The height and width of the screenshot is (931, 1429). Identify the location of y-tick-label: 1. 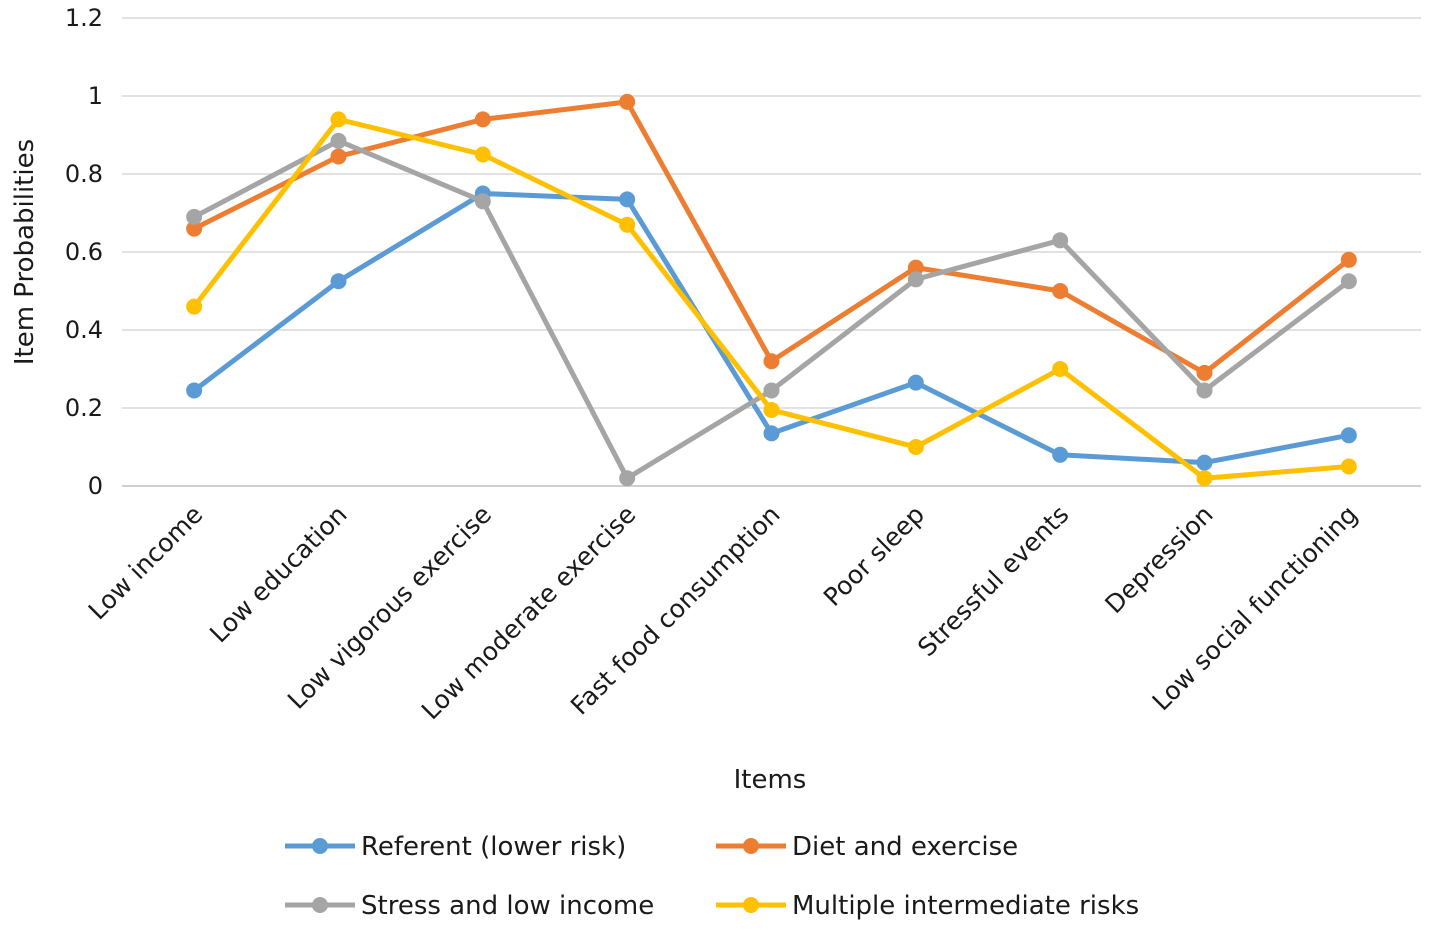
(95, 96).